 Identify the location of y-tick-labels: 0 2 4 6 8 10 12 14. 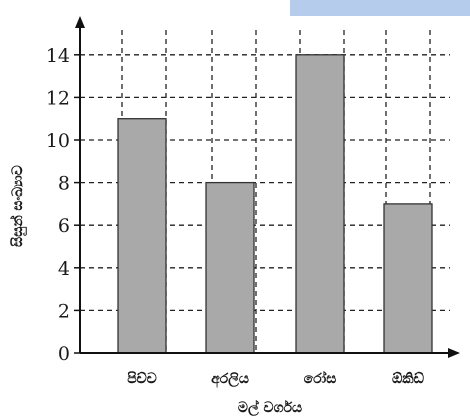
(58, 205).